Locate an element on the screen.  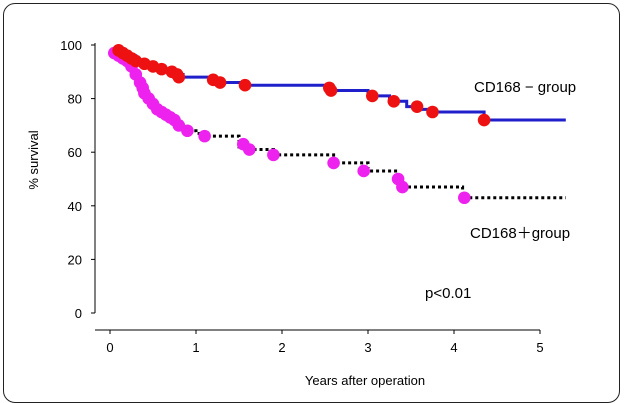
x-tick-label-1: 1 is located at coordinates (195, 347).